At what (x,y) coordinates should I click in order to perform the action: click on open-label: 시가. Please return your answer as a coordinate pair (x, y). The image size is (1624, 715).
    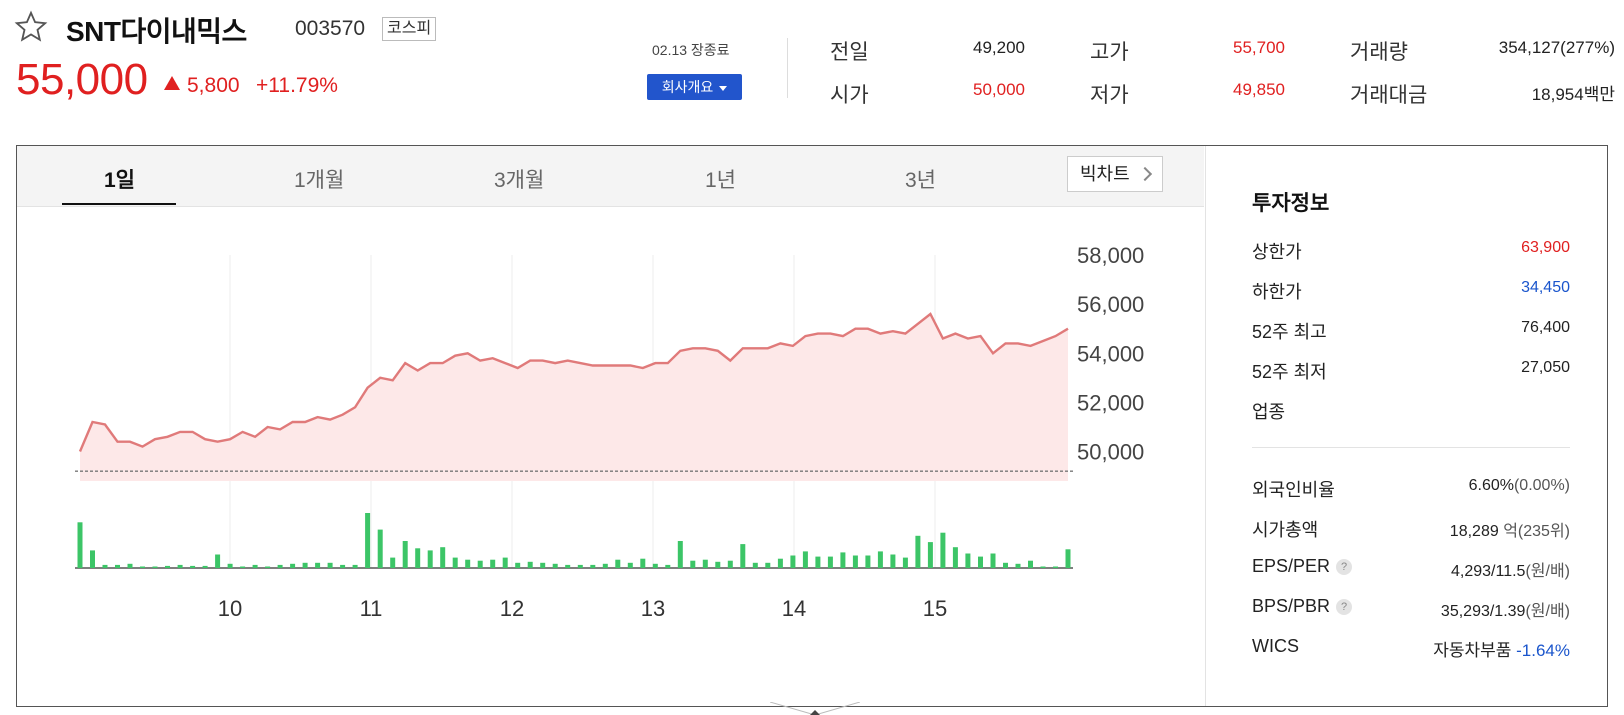
    Looking at the image, I should click on (849, 95).